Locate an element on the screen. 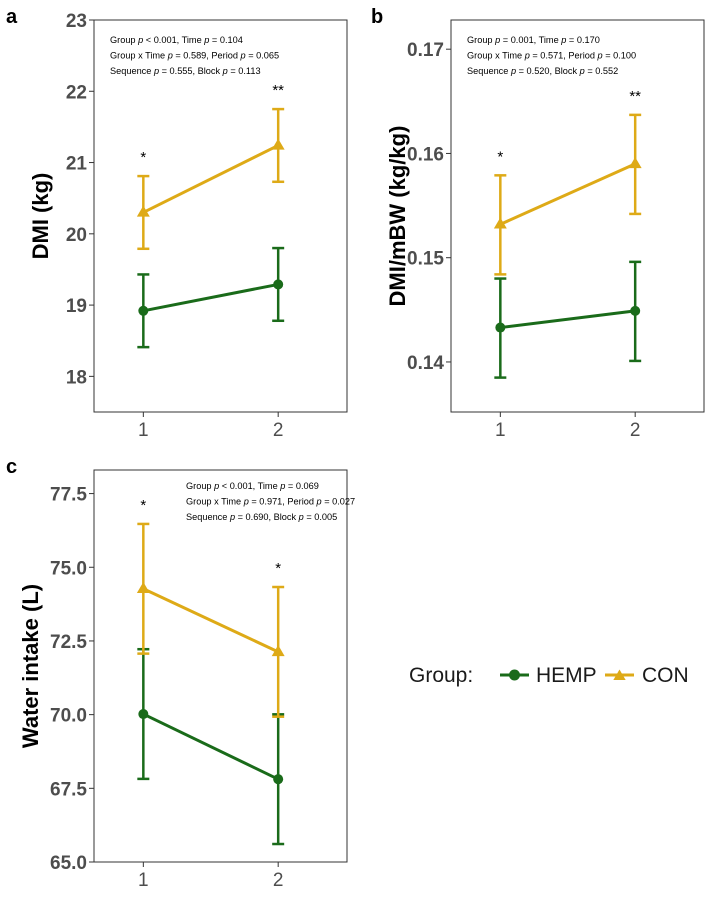 This screenshot has height=897, width=713. y-tick-label: 67.5 is located at coordinates (68, 789).